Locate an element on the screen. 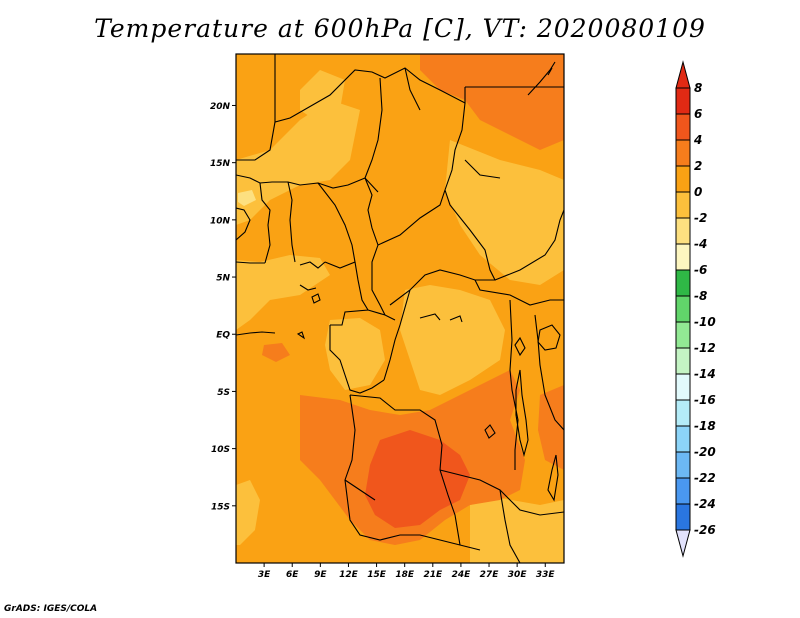 This screenshot has width=800, height=618. lat-tick-label: 10S is located at coordinates (220, 450).